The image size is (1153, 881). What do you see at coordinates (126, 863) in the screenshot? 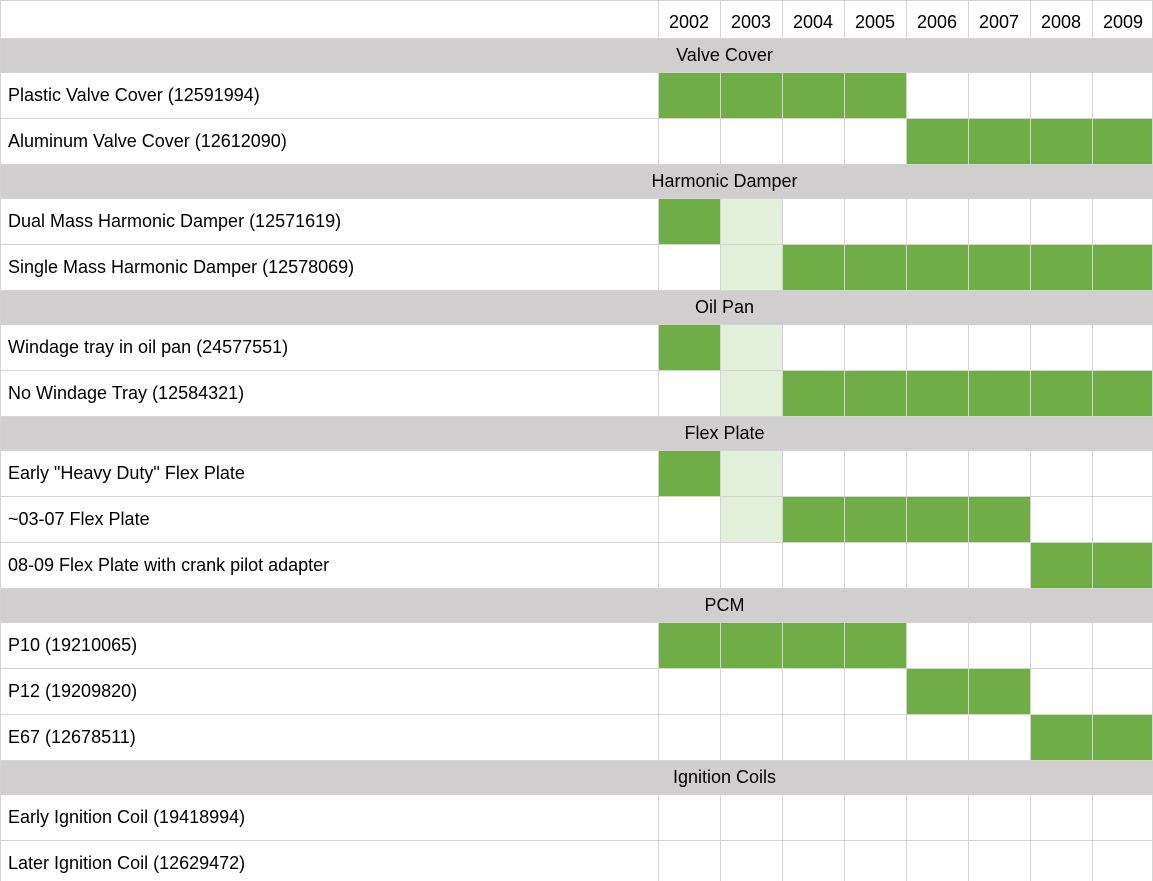
I see `row-label: Later Ignition Coil (12629472)` at bounding box center [126, 863].